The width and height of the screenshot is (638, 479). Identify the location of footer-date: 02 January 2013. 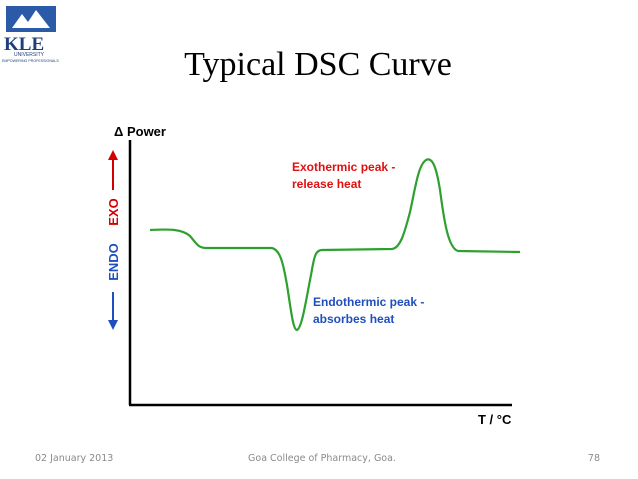
(74, 458).